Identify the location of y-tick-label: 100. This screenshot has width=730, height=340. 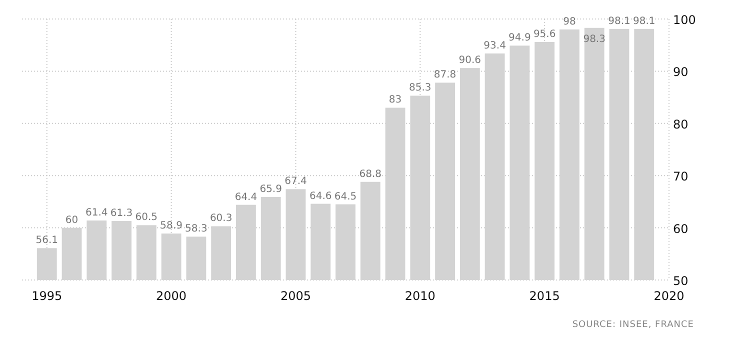
(684, 20).